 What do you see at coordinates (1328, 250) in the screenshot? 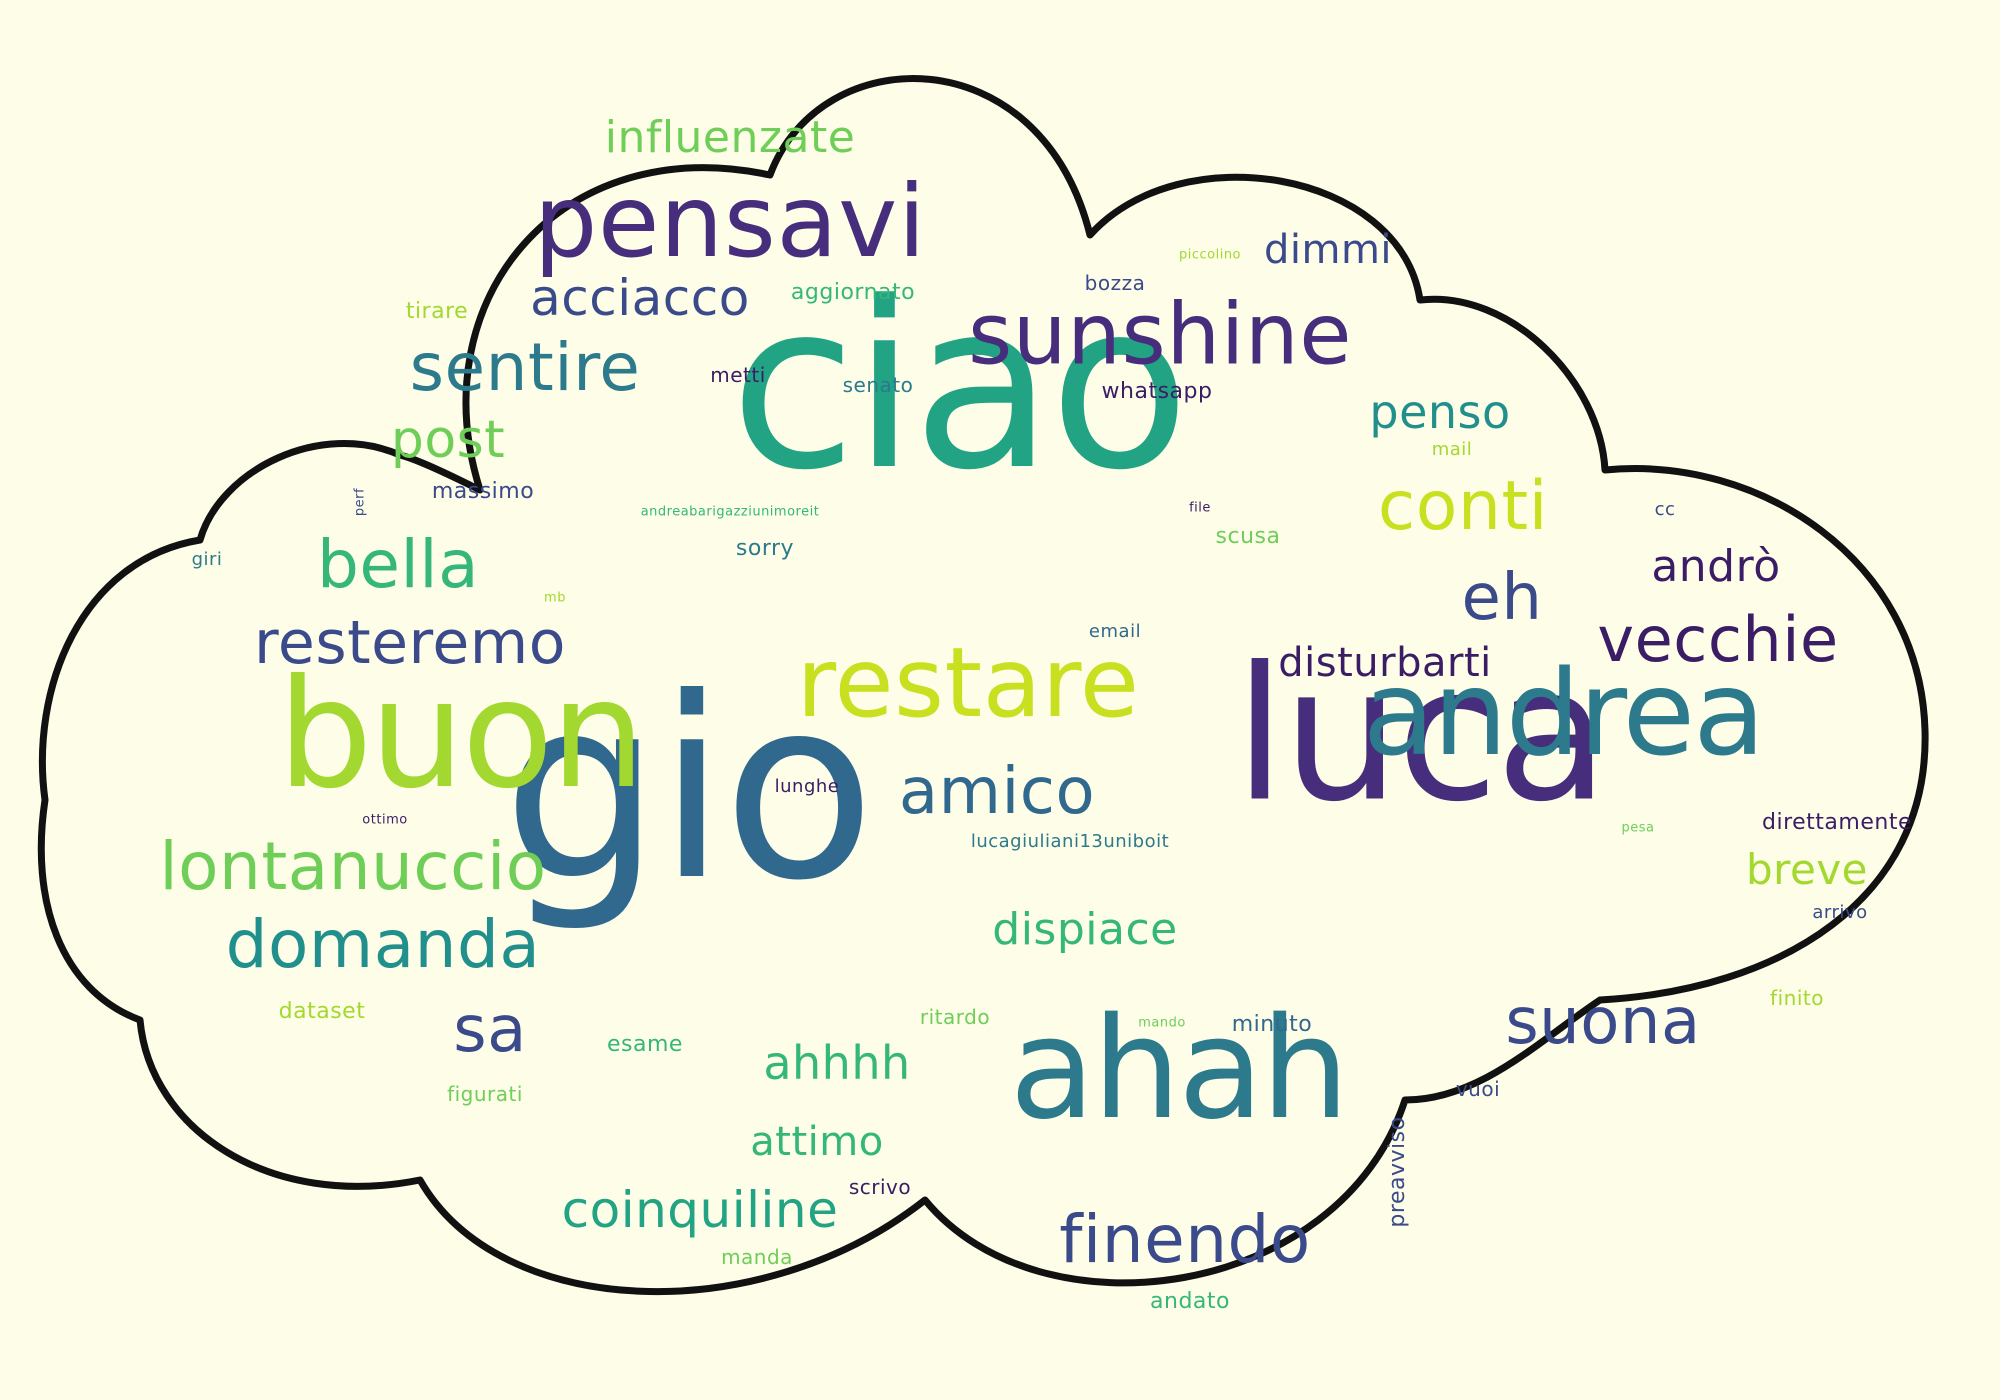
I see `word-dimmi: dimmi` at bounding box center [1328, 250].